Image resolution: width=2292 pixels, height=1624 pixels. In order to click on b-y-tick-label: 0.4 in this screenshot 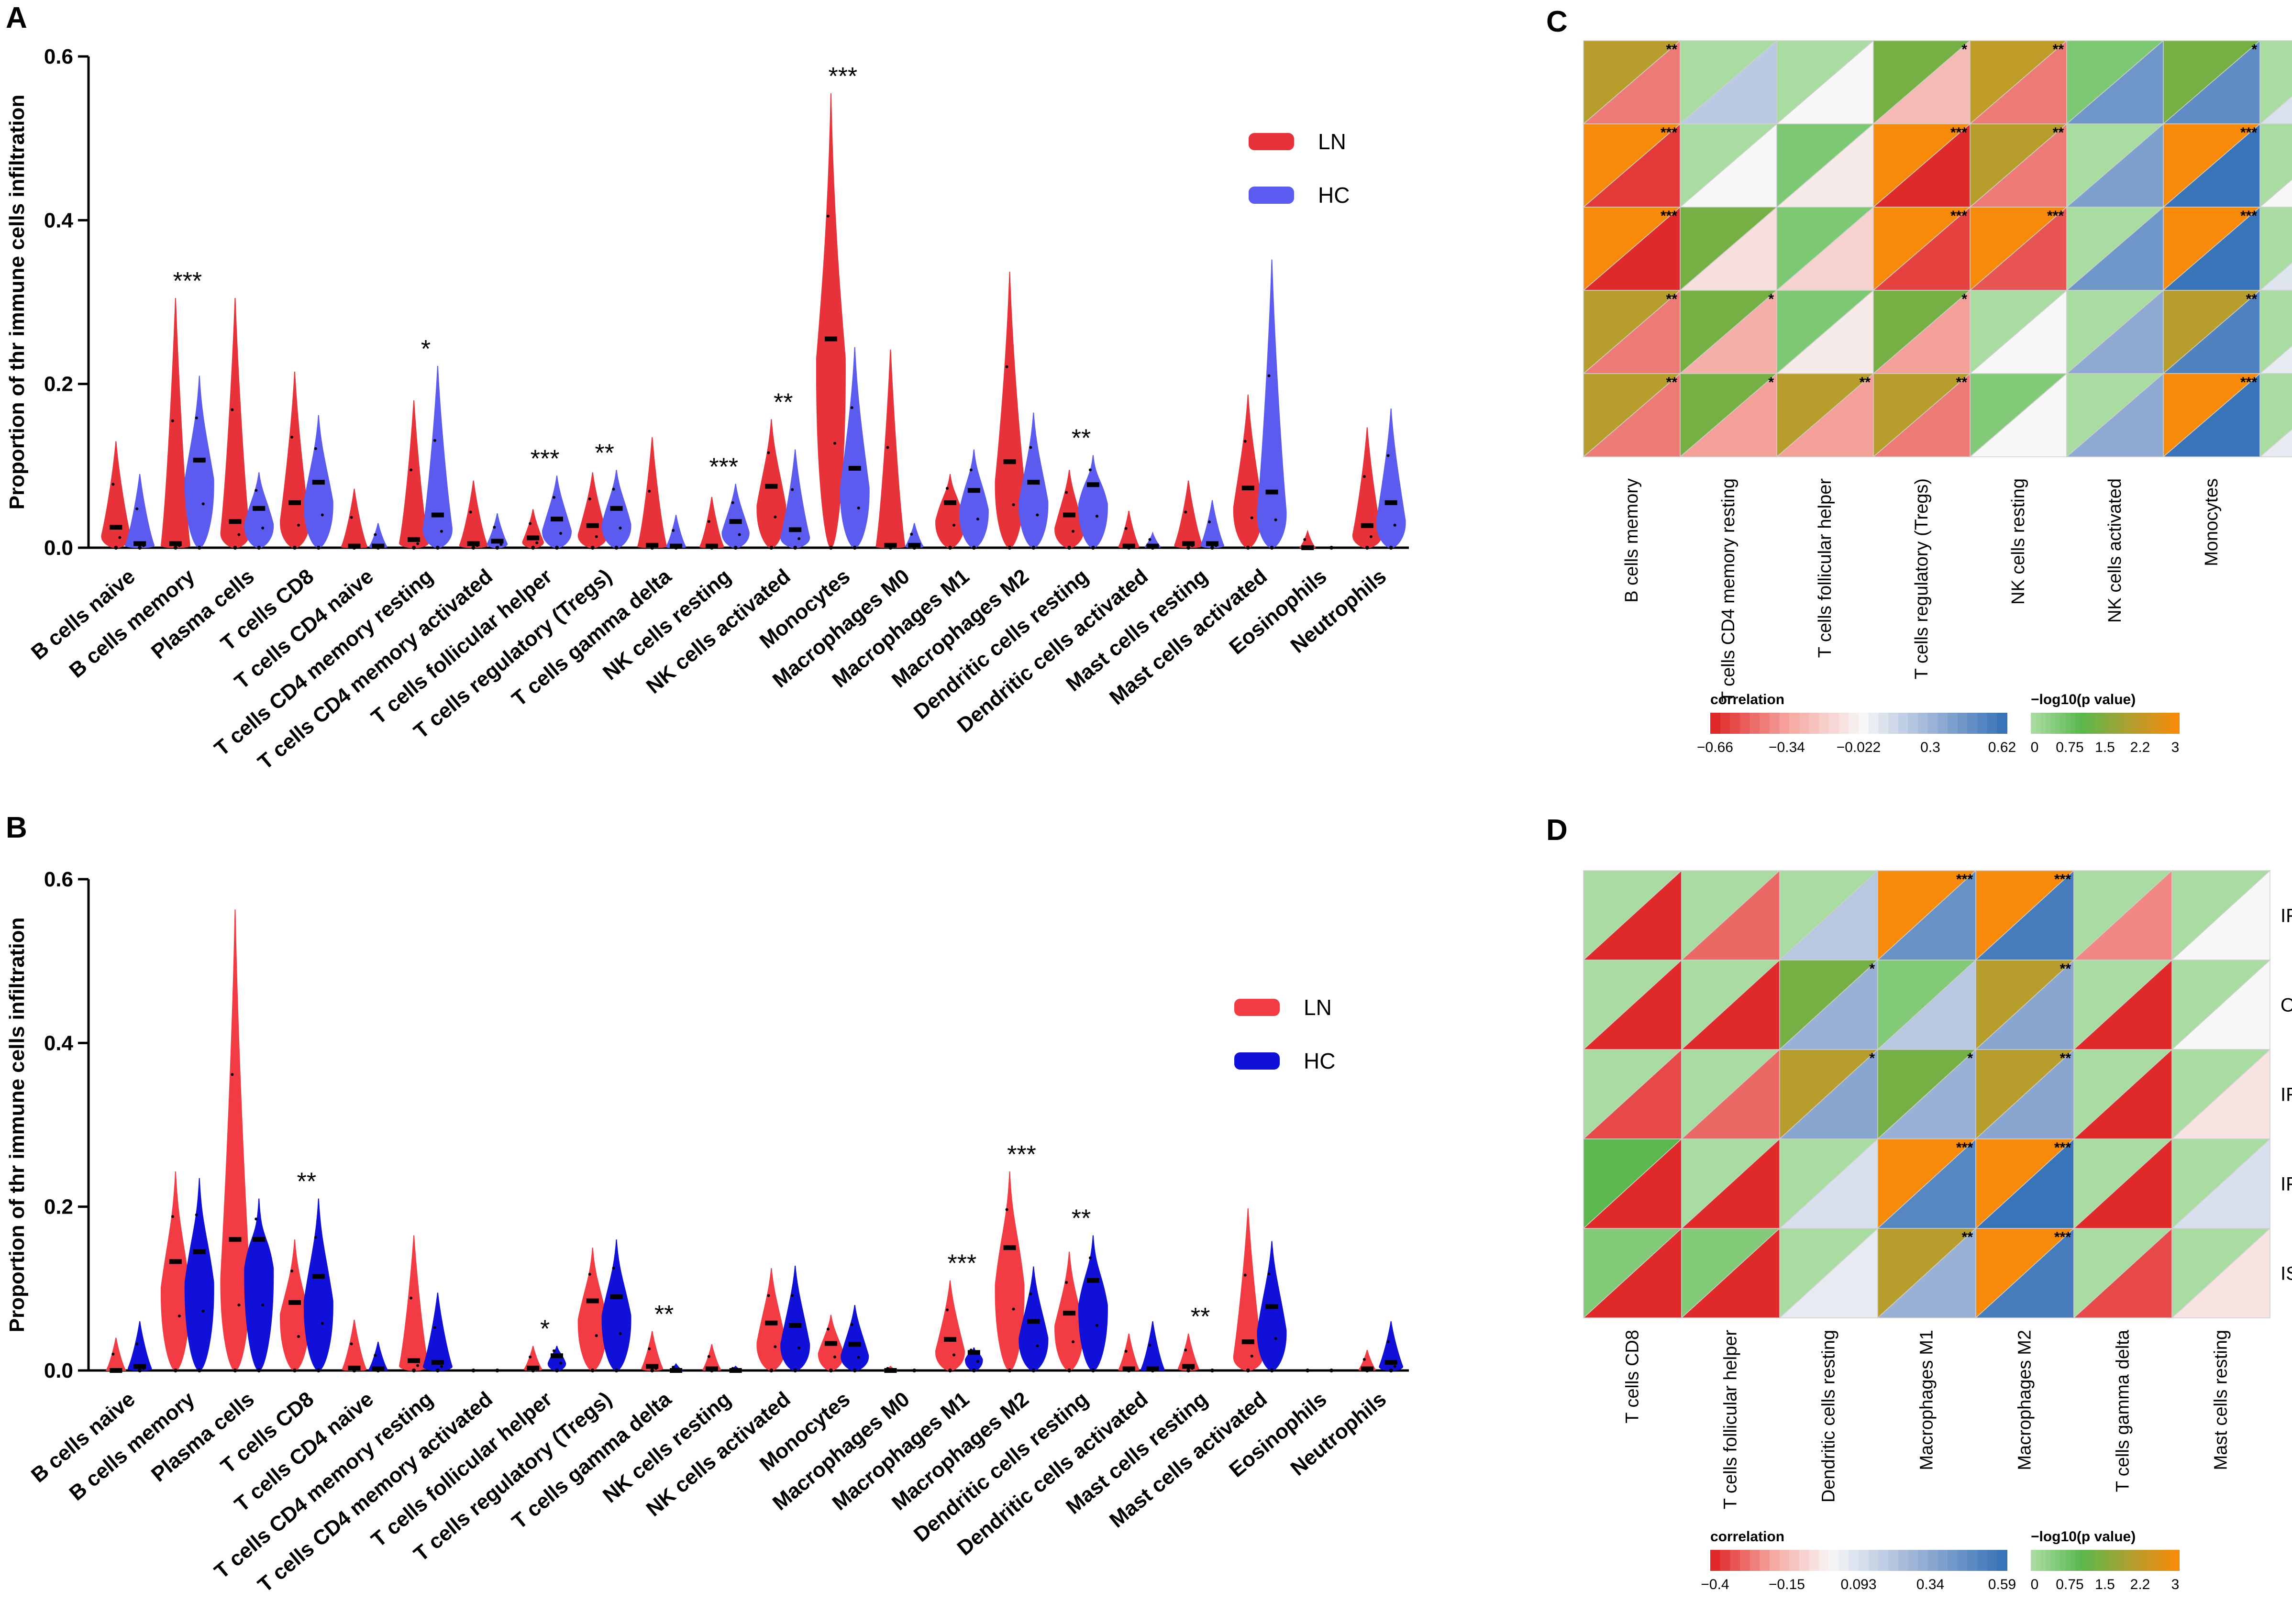, I will do `click(59, 1043)`.